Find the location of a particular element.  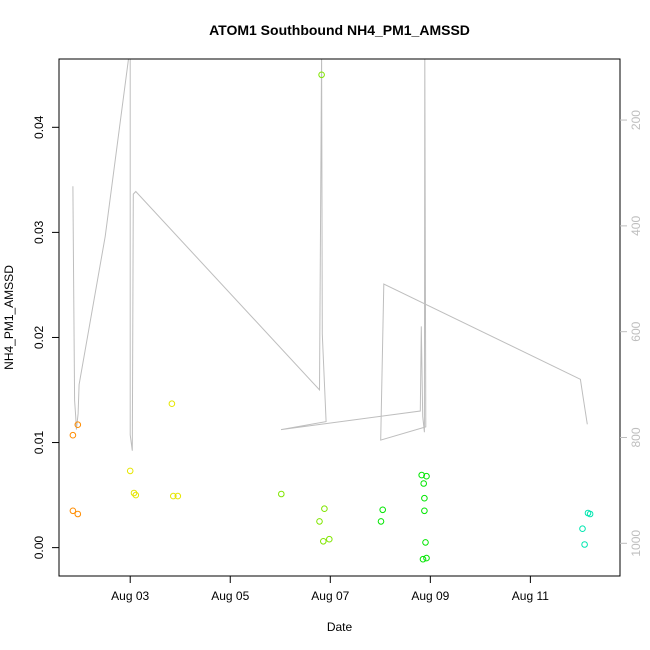

x-tick-label: Aug 11 is located at coordinates (530, 596).